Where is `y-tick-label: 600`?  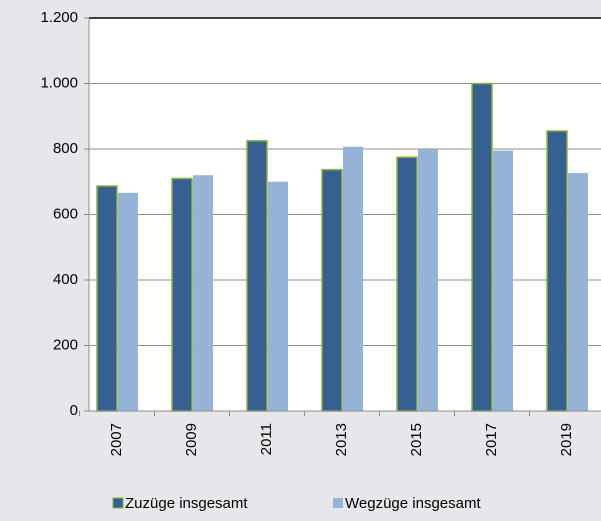 y-tick-label: 600 is located at coordinates (65, 213).